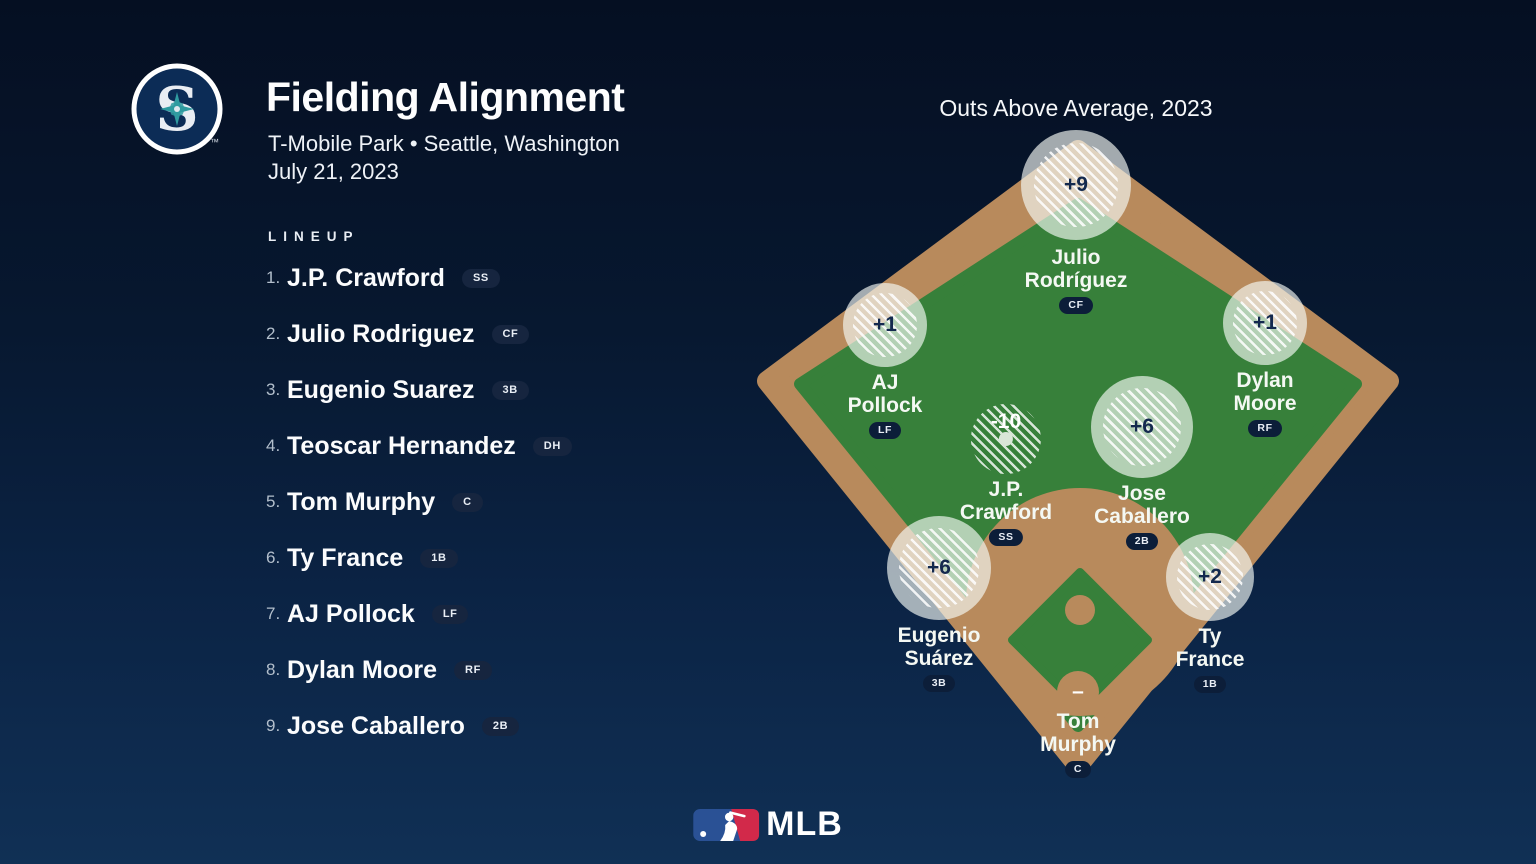  Describe the element at coordinates (273, 333) in the screenshot. I see `batting-order-number: 2.` at that location.